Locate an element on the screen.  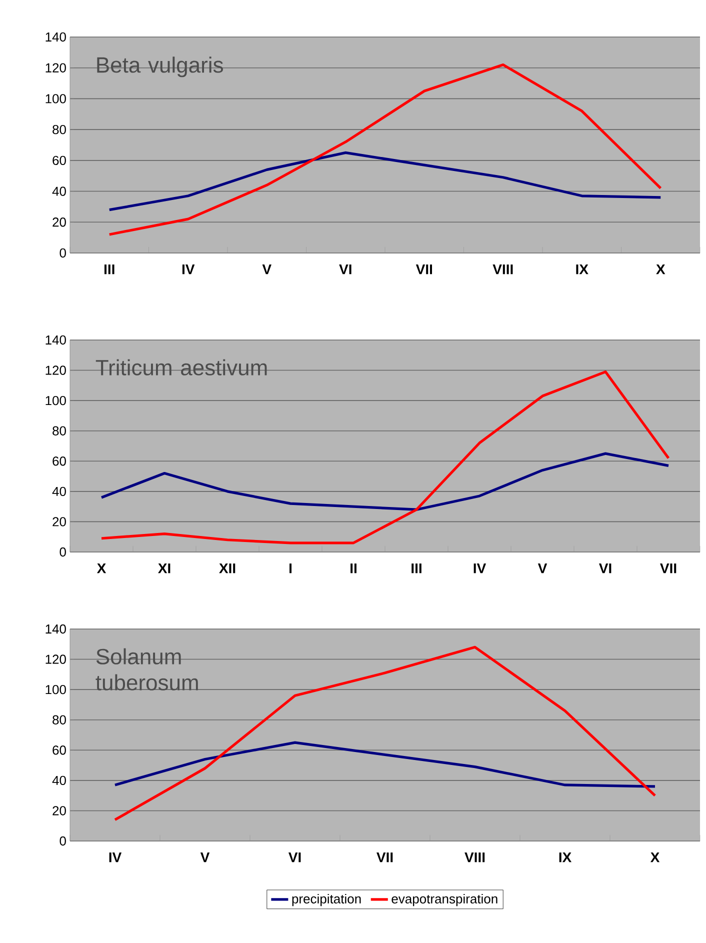
line-series is located at coordinates (385, 181).